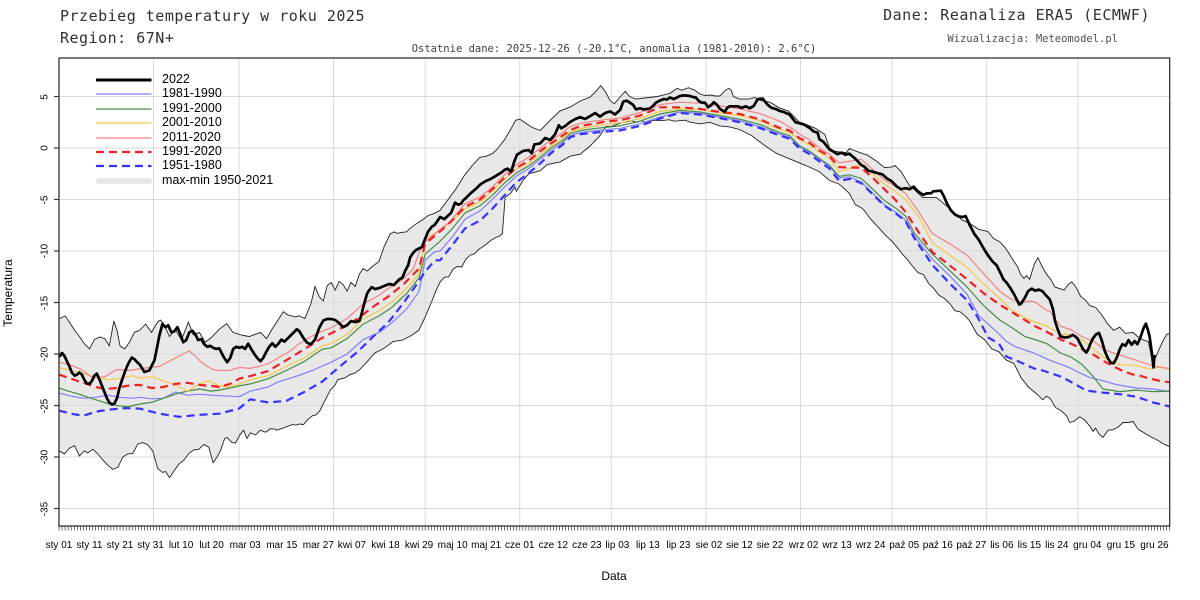 This screenshot has width=1200, height=600. Describe the element at coordinates (120, 545) in the screenshot. I see `x-tick-label: sty 21` at that location.